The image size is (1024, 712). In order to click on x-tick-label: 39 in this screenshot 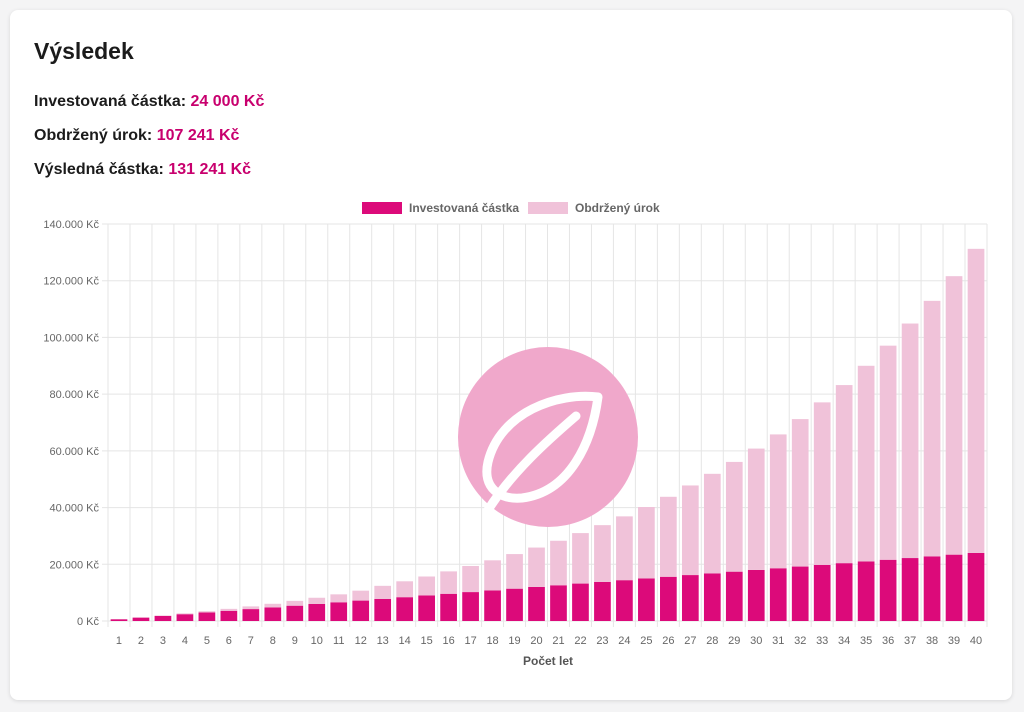, I will do `click(954, 641)`.